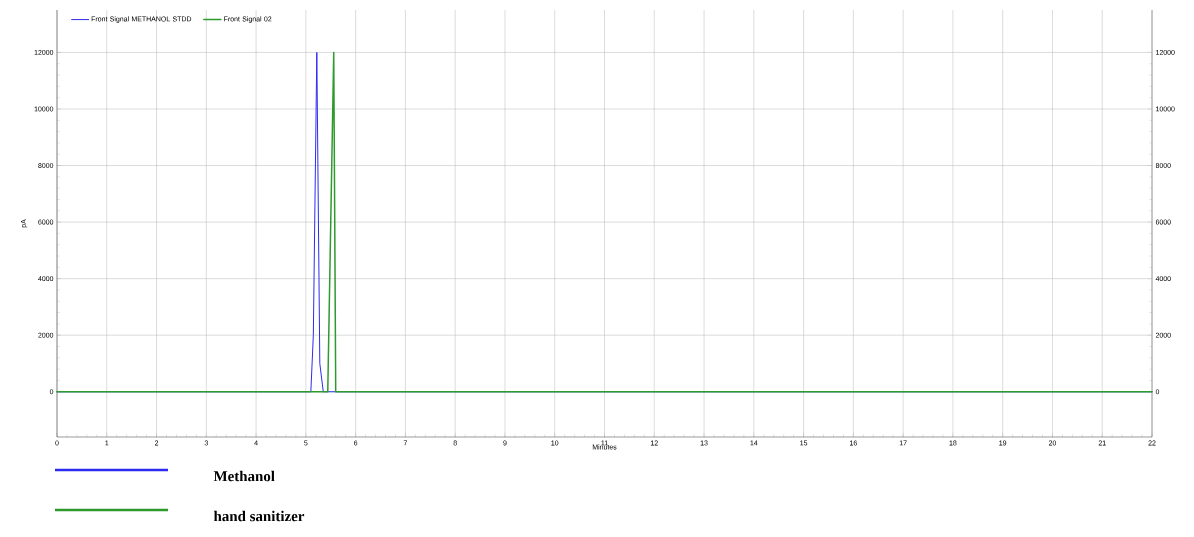 This screenshot has height=537, width=1194. Describe the element at coordinates (259, 516) in the screenshot. I see `text: hand sanitizer` at that location.